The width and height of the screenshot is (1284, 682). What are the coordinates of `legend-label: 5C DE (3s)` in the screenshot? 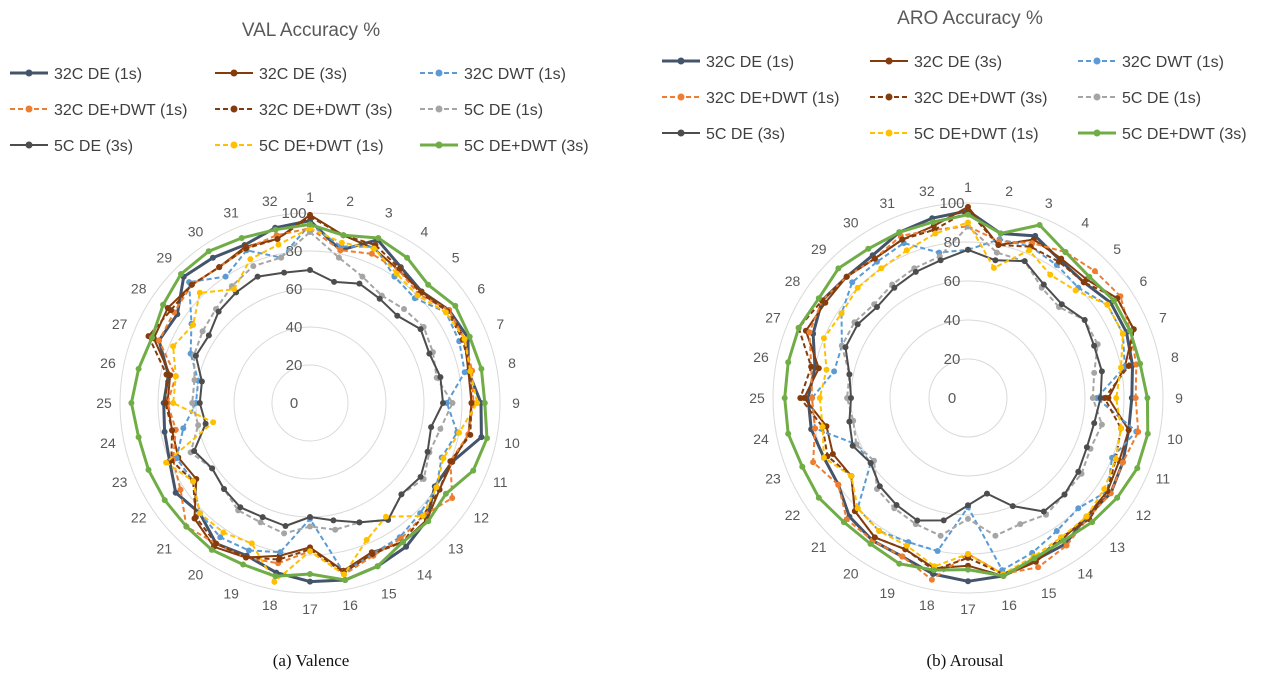 It's located at (93, 146).